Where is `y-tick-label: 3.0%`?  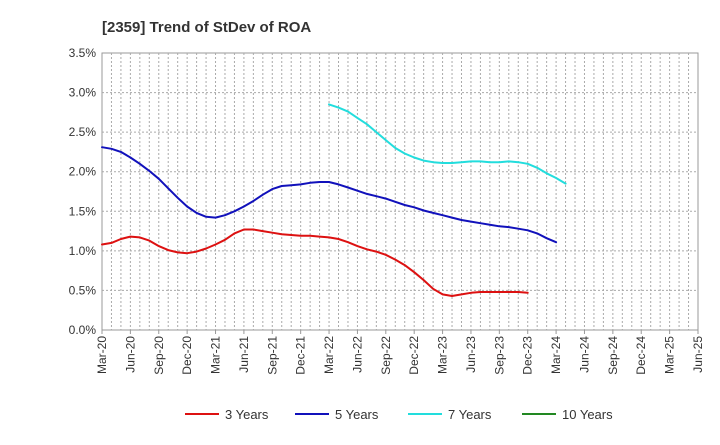 y-tick-label: 3.0% is located at coordinates (83, 93).